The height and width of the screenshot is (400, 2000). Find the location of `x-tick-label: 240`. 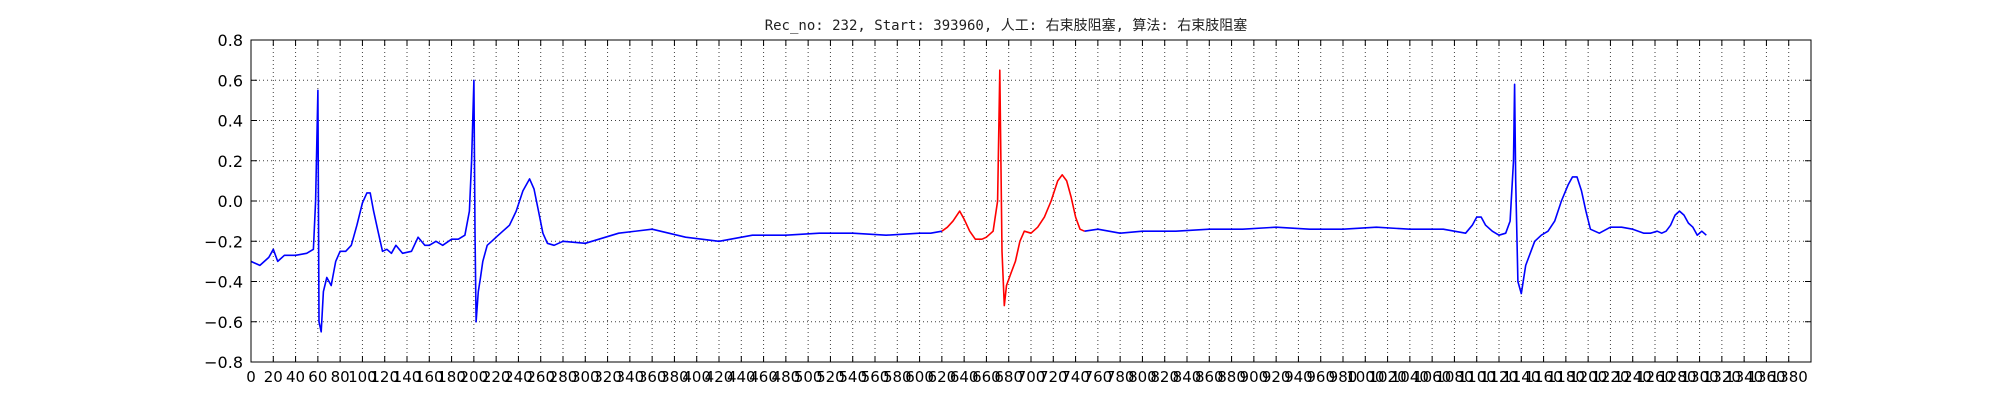

x-tick-label: 240 is located at coordinates (518, 377).